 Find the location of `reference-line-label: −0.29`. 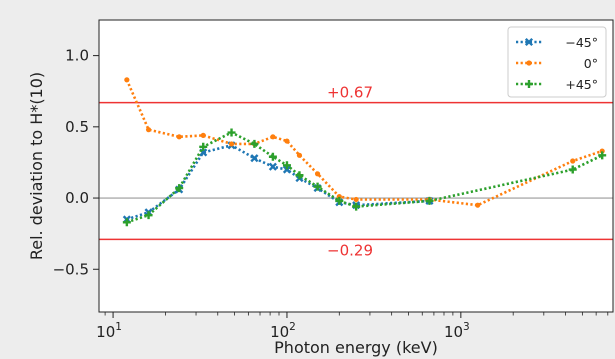

reference-line-label: −0.29 is located at coordinates (350, 250).